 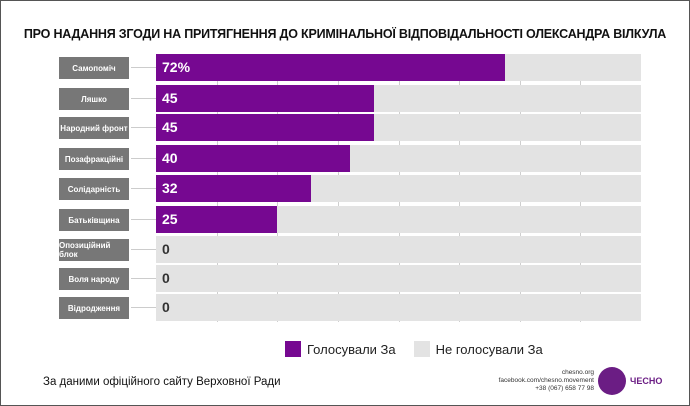 I want to click on bar-track: 32, so click(x=398, y=188).